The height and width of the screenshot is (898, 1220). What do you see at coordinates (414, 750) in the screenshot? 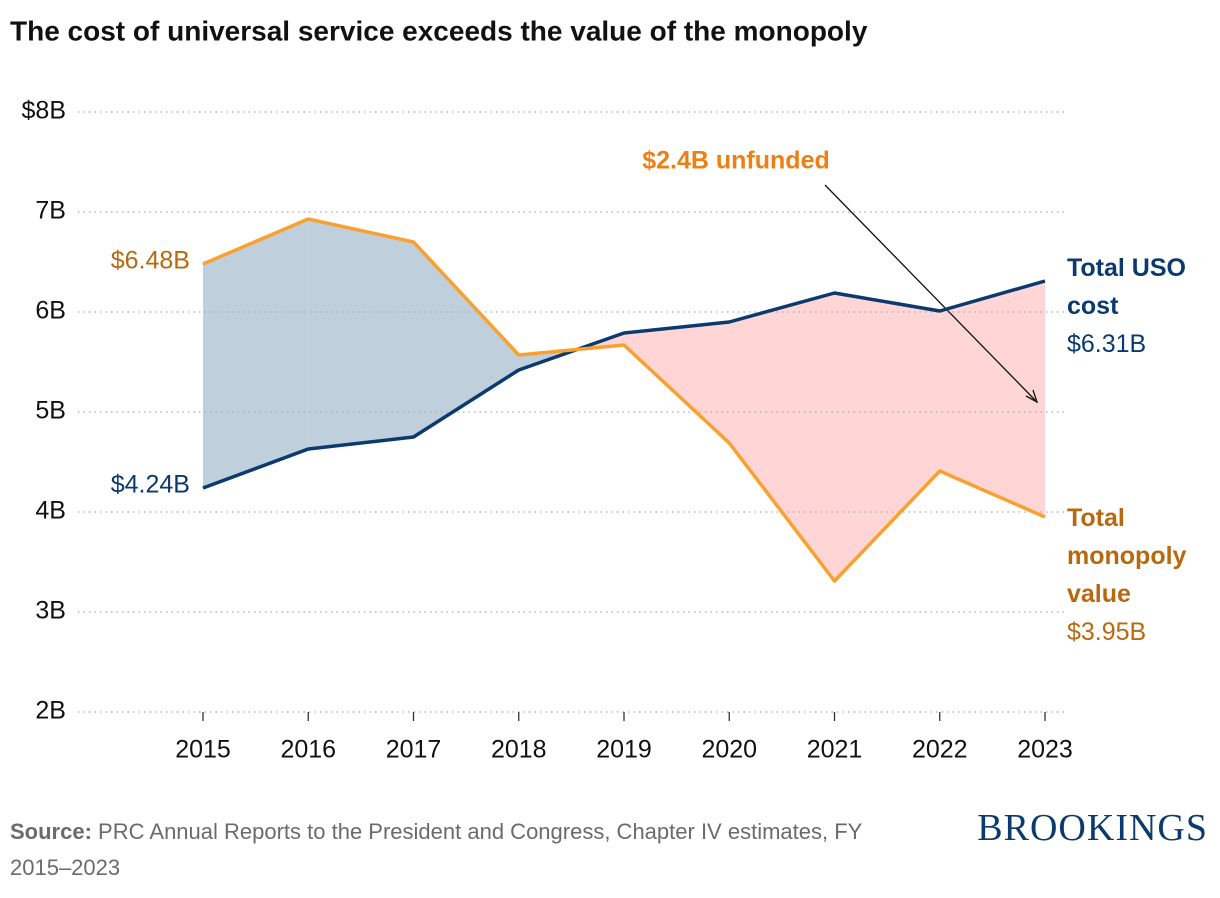
I see `x-tick-label: 2017` at bounding box center [414, 750].